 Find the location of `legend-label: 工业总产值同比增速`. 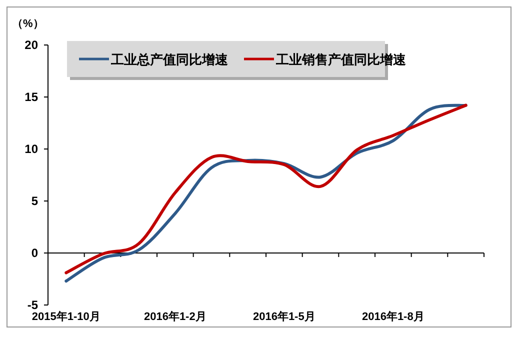

legend-label: 工业总产值同比增速 is located at coordinates (169, 59).